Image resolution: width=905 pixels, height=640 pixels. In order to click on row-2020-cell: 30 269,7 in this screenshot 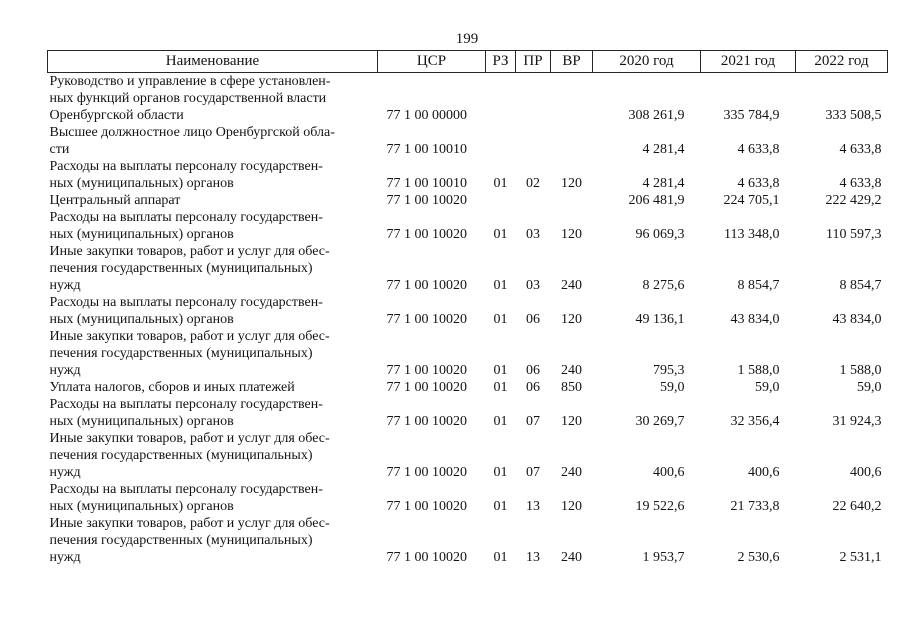, I will do `click(660, 421)`.